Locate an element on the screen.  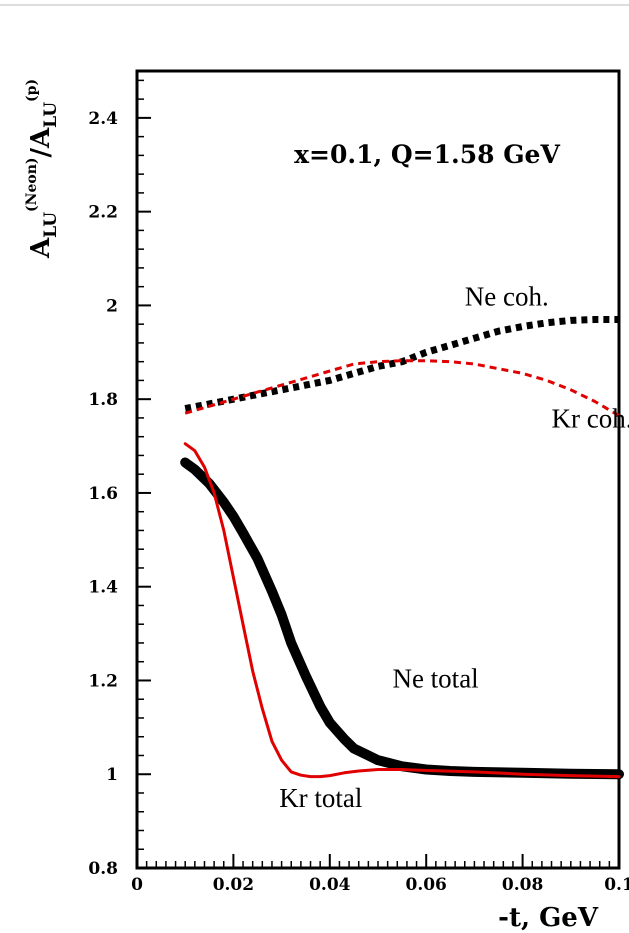
y-tick-label: 1.4 is located at coordinates (103, 588).